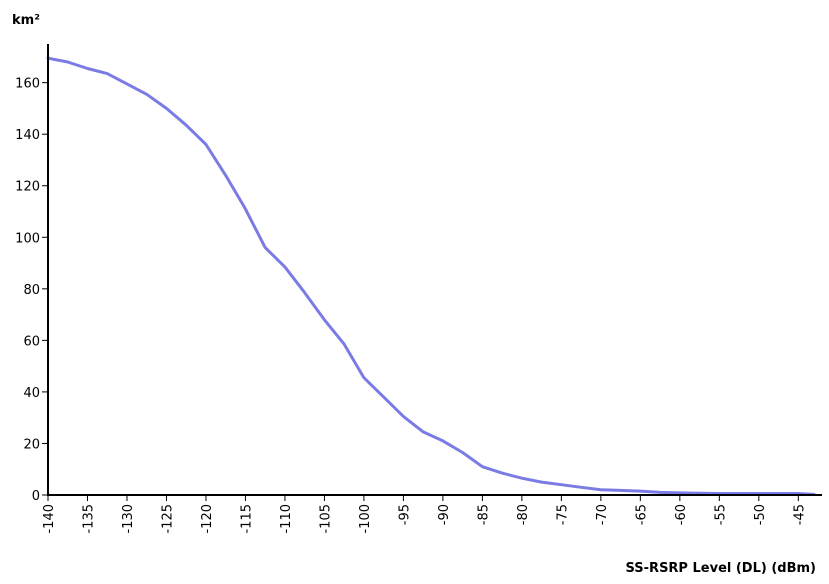  I want to click on x-tick-label: -55, so click(720, 514).